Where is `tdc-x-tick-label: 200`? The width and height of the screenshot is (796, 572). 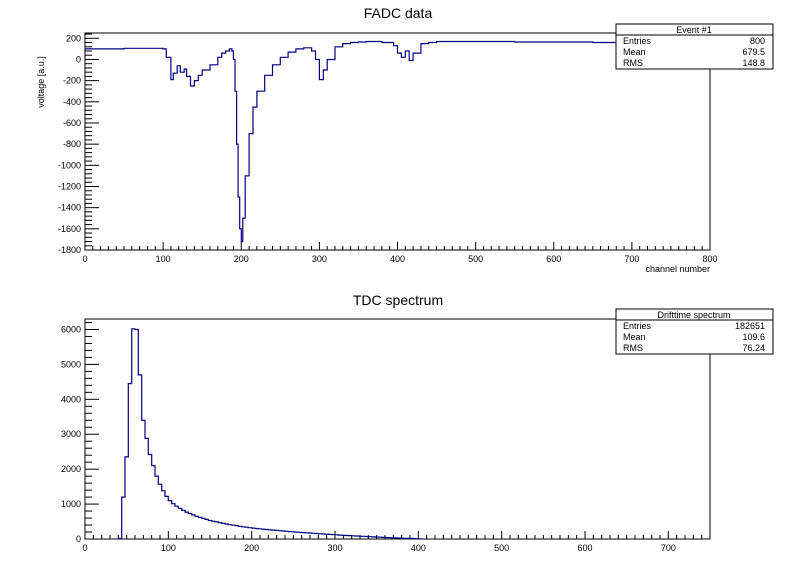
tdc-x-tick-label: 200 is located at coordinates (251, 548).